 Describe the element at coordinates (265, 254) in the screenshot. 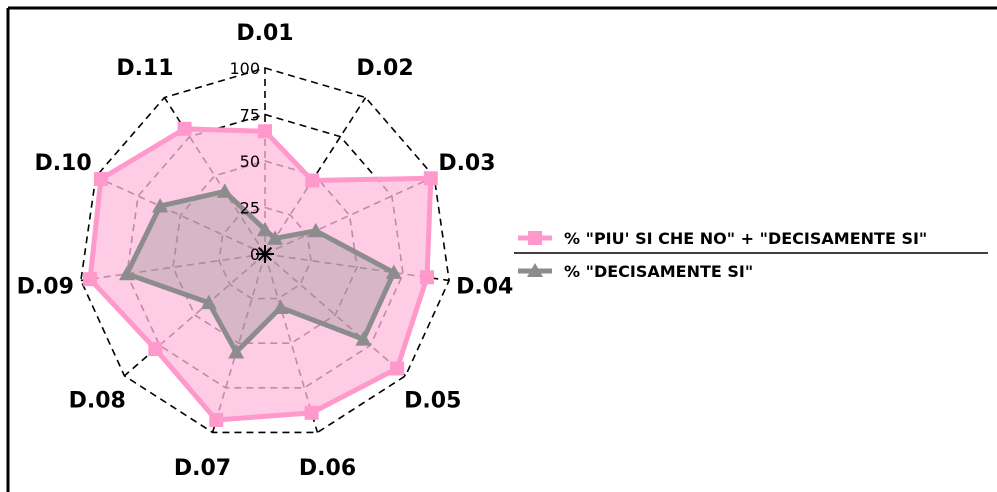

I see `center-mark` at that location.